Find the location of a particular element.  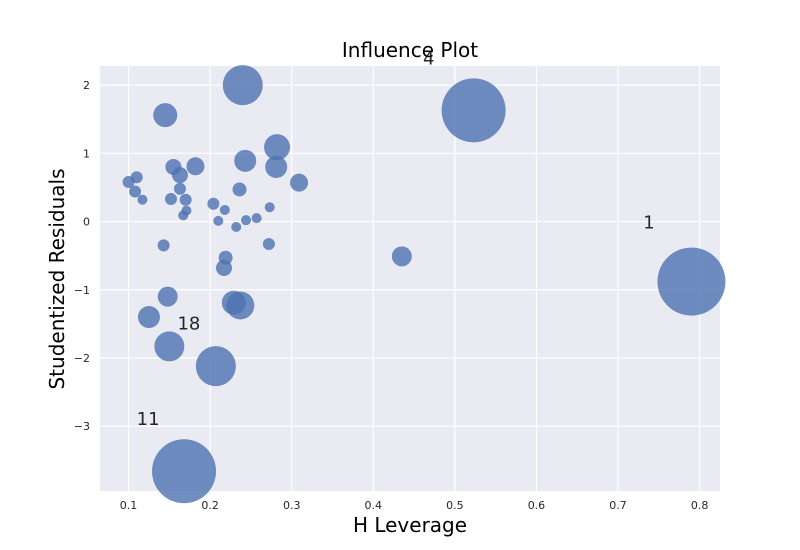

y-tick-label: 2 is located at coordinates (86, 85).